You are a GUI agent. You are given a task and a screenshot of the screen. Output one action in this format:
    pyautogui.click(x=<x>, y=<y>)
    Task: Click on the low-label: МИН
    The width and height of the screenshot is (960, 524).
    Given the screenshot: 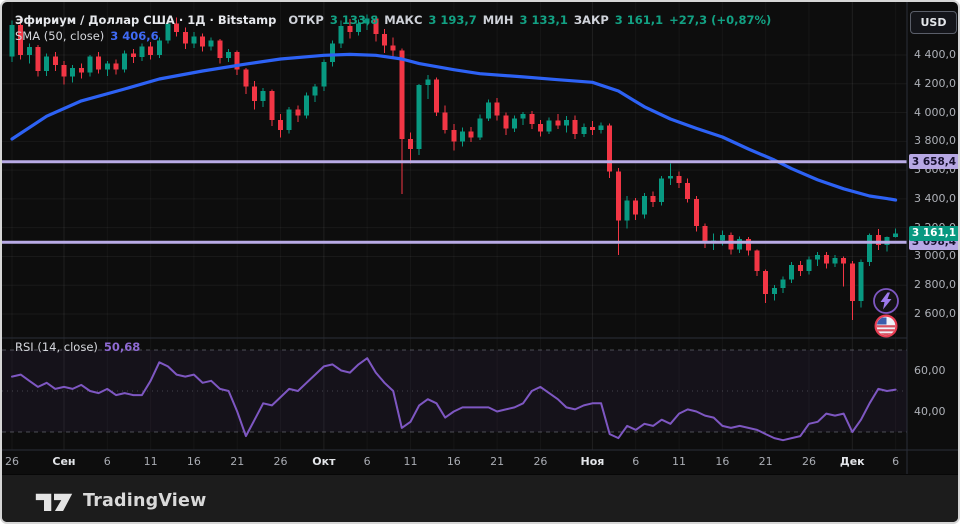 What is the action you would take?
    pyautogui.click(x=498, y=20)
    